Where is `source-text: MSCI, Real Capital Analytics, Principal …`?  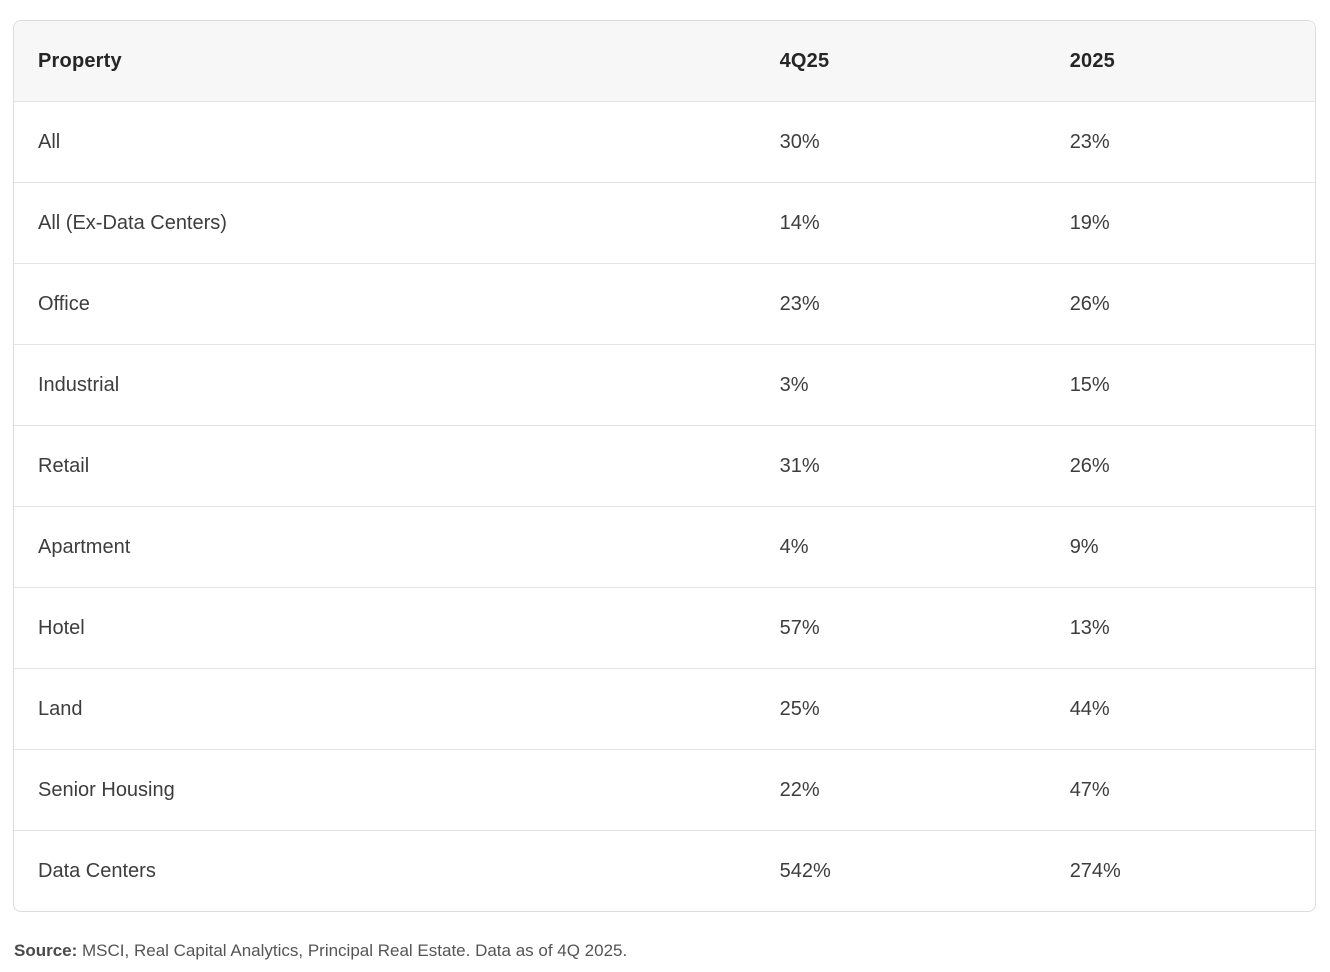
source-text: MSCI, Real Capital Analytics, Principal … is located at coordinates (352, 950).